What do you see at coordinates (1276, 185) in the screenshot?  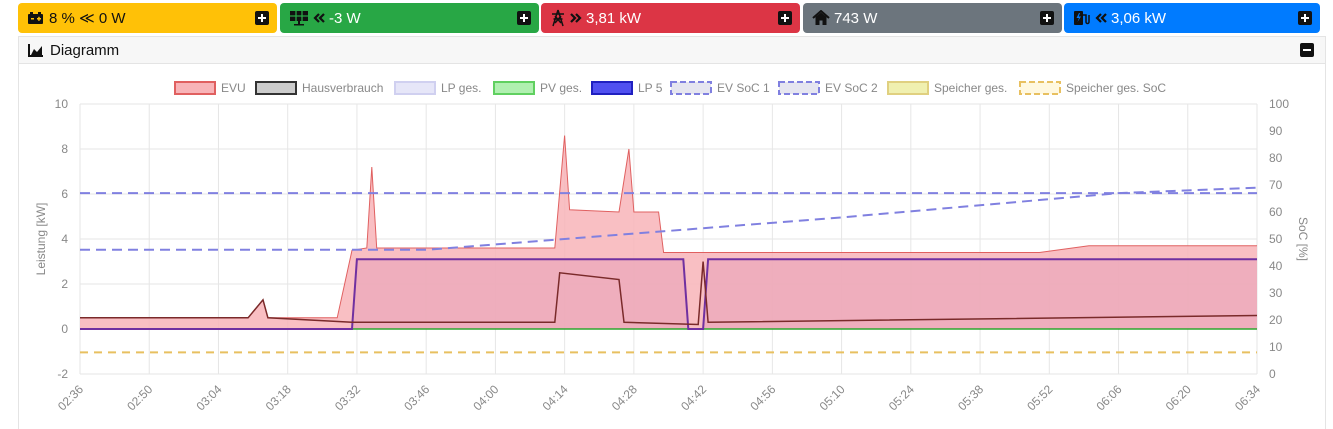 I see `y2-tick-label: 70` at bounding box center [1276, 185].